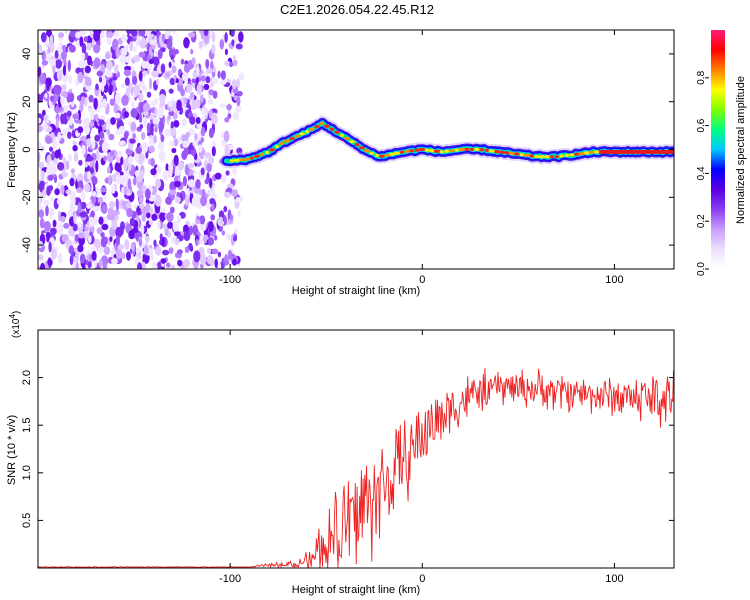 This screenshot has width=750, height=600. I want to click on colorbar-tick-label: 0.2, so click(701, 221).